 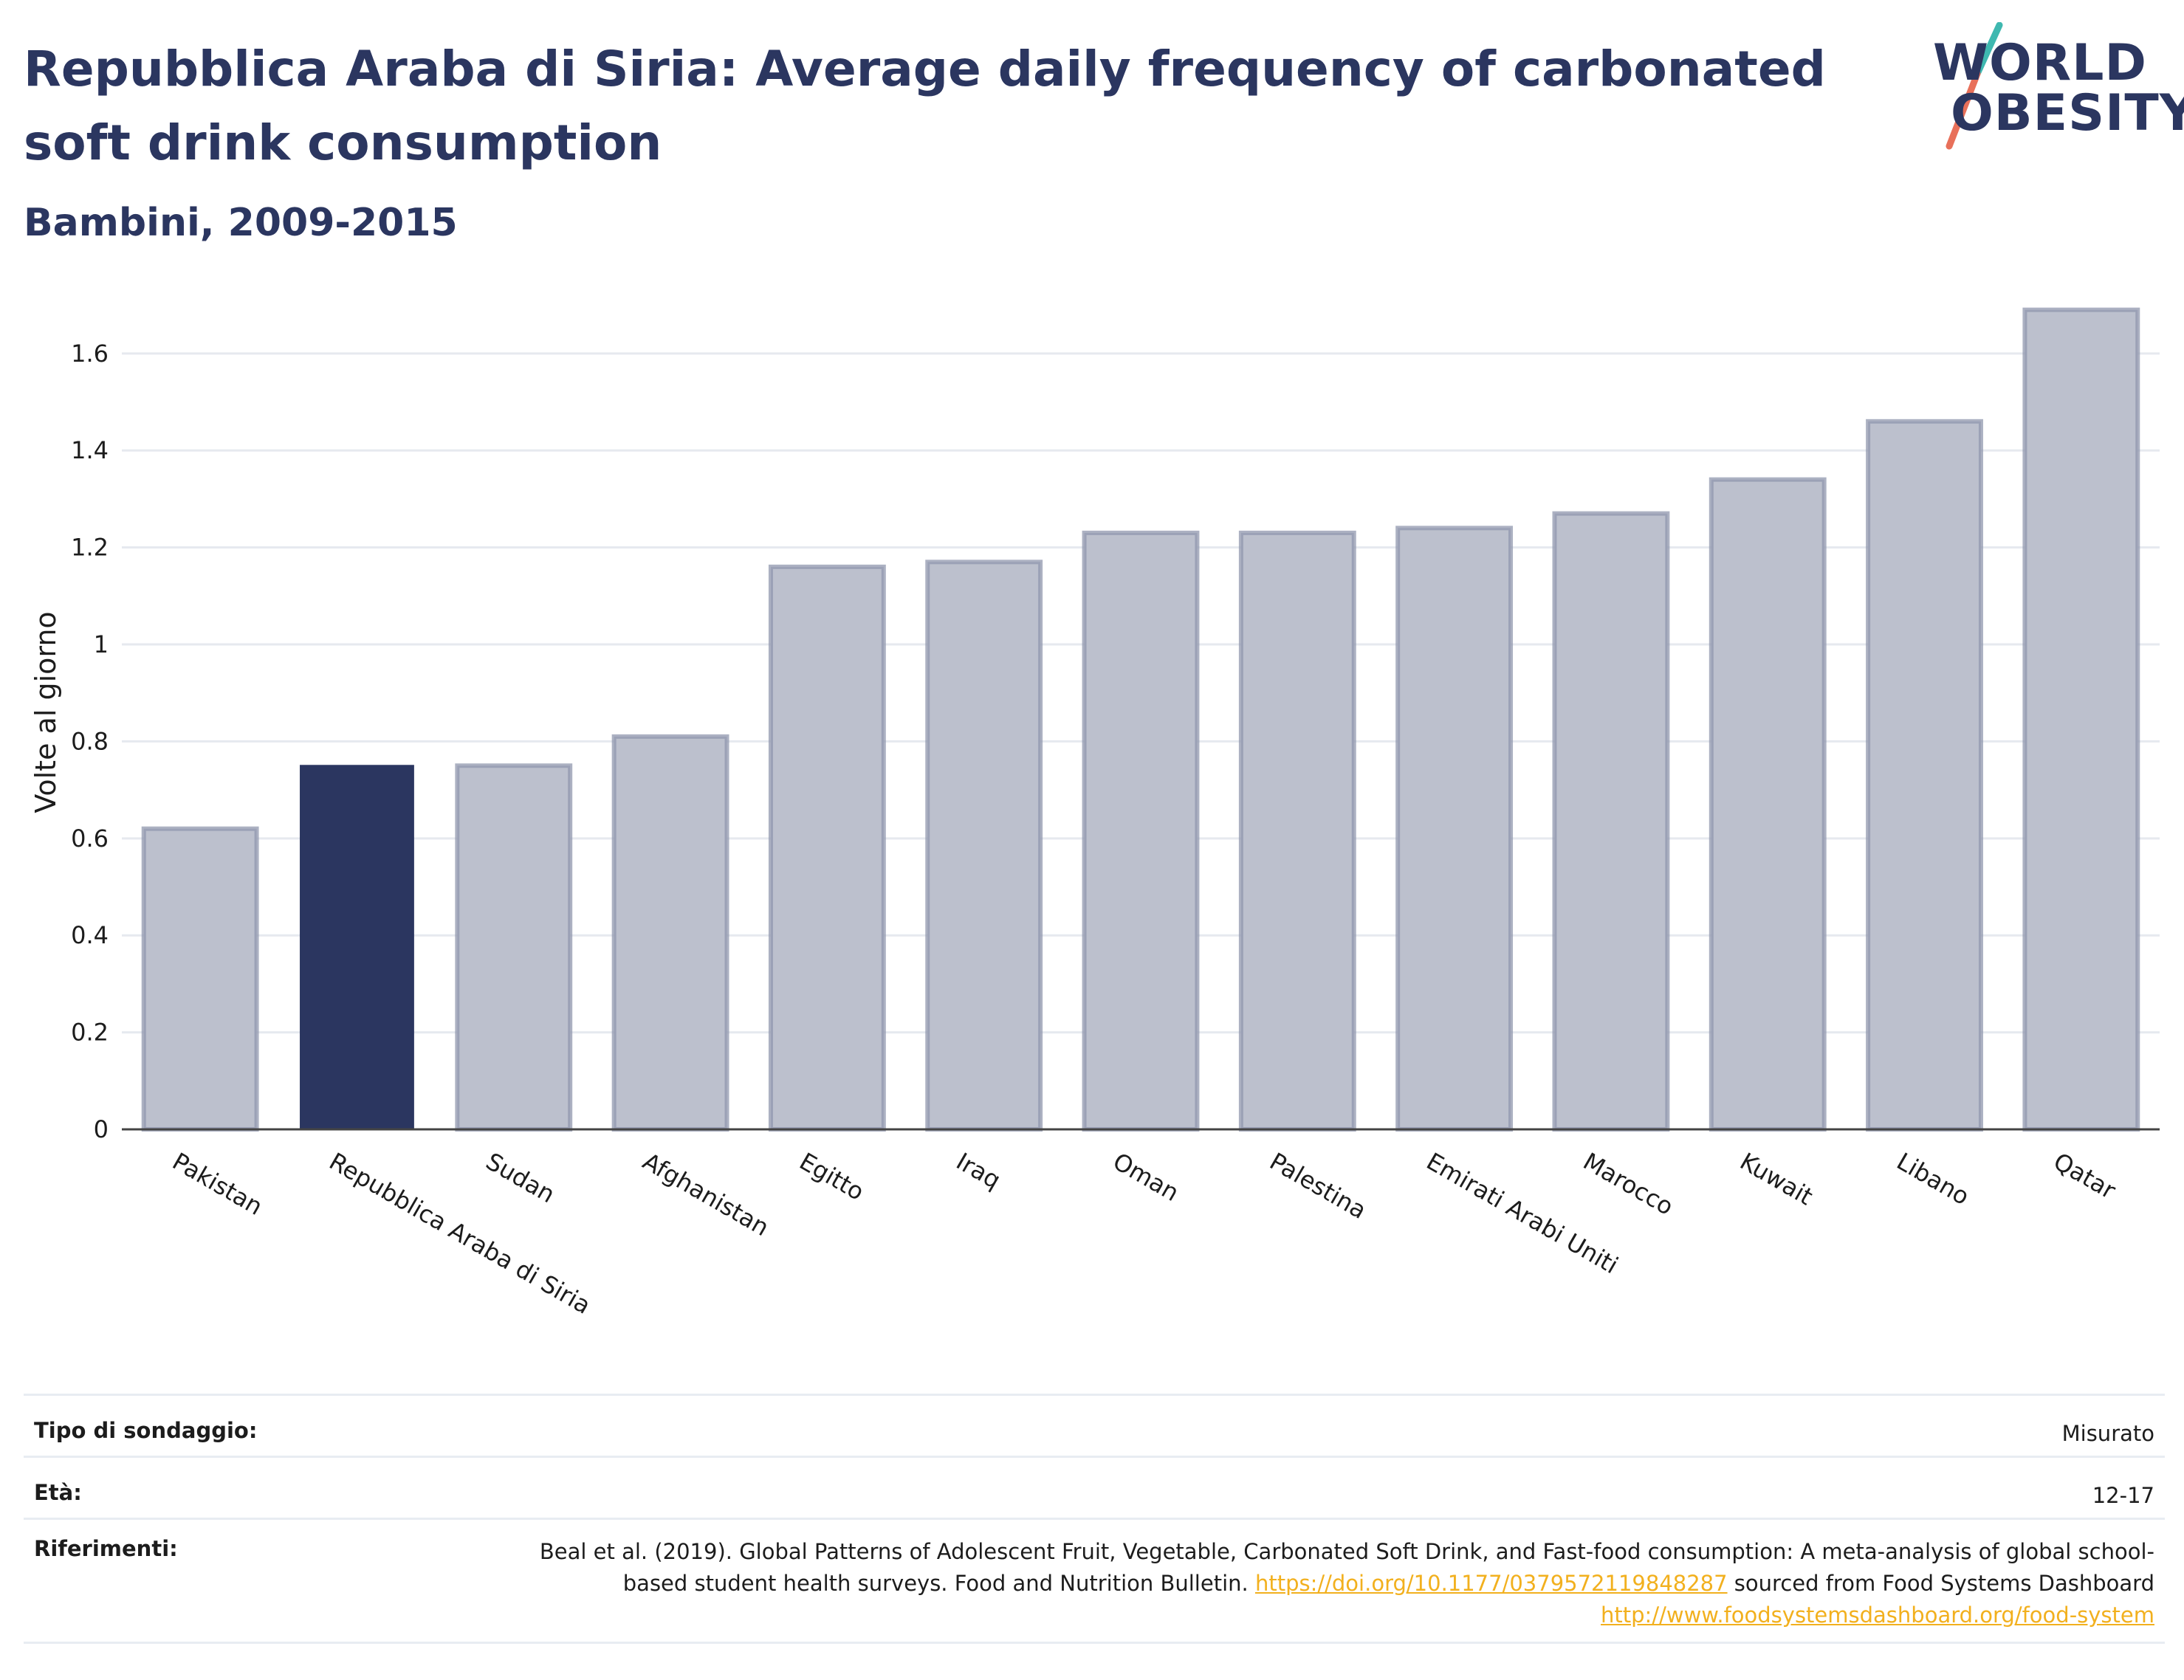 I want to click on x-tick-label: Palestina, so click(x=1318, y=1186).